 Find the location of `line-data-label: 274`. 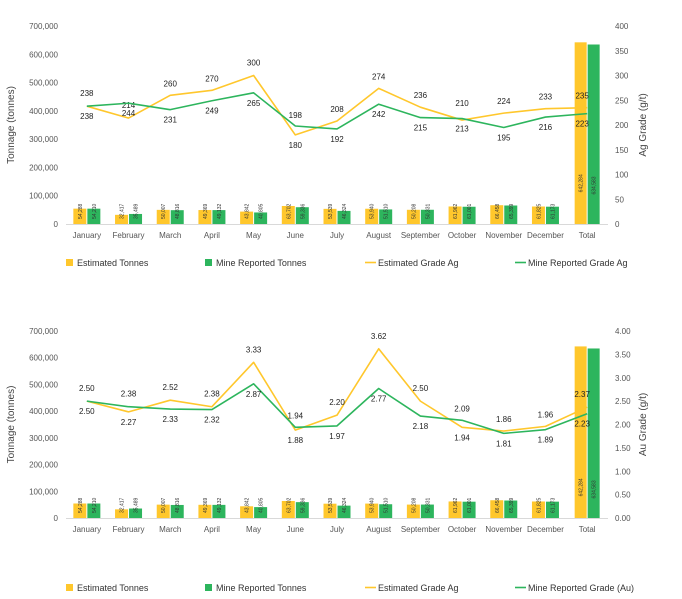

line-data-label: 274 is located at coordinates (379, 76).